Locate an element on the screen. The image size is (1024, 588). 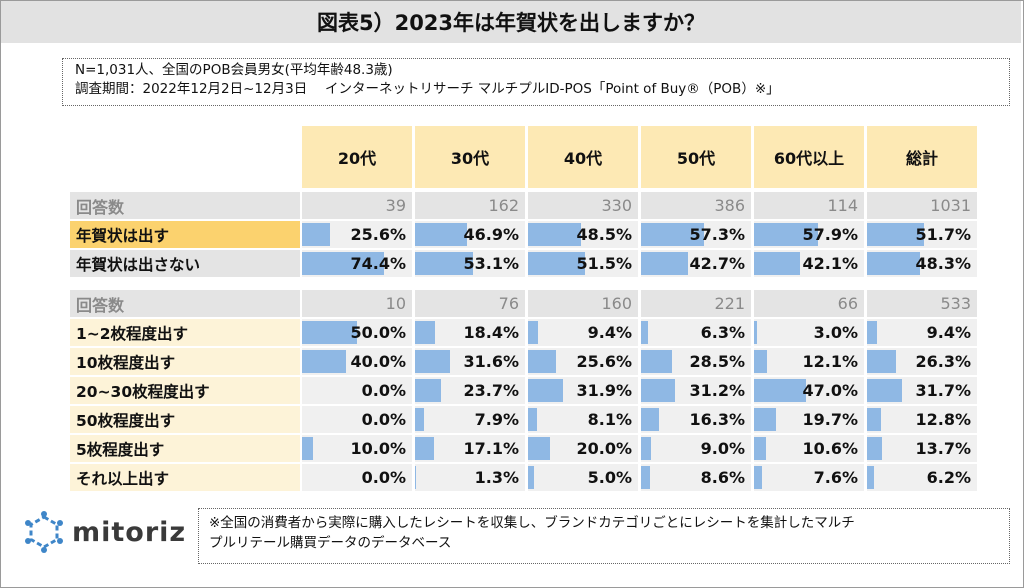
data-cell: 8.6% is located at coordinates (696, 477).